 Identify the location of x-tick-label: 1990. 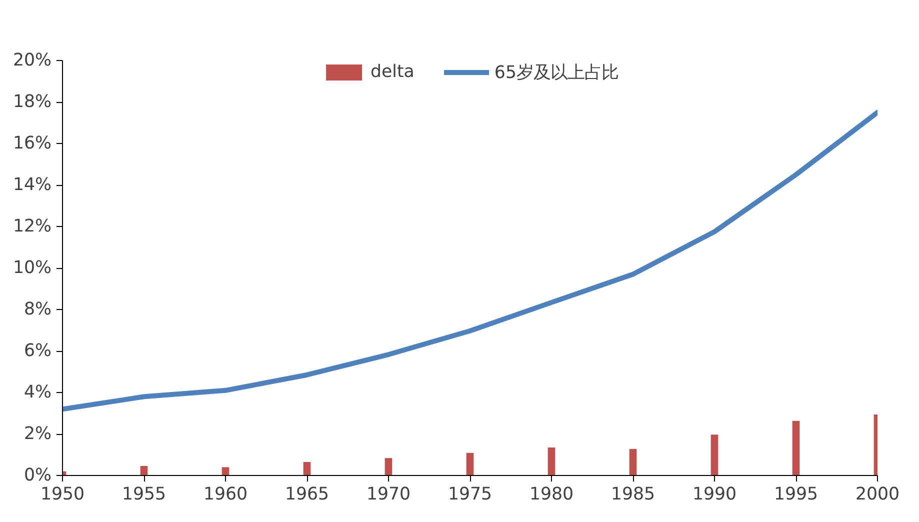
(714, 494).